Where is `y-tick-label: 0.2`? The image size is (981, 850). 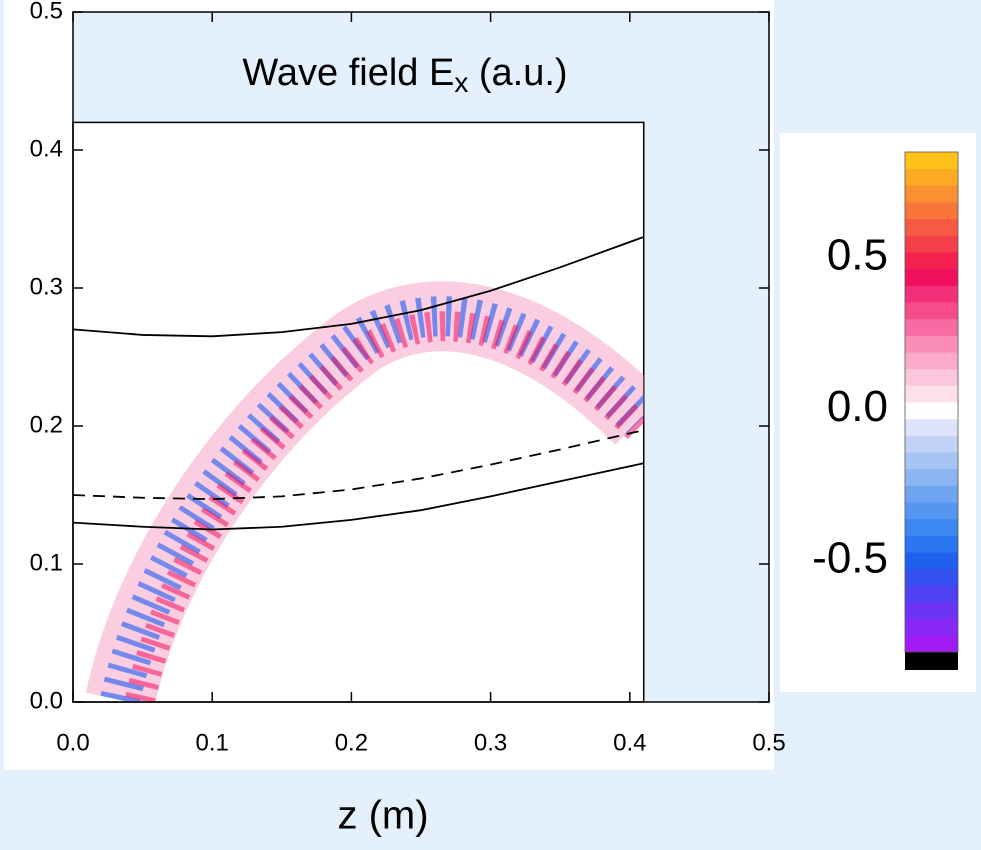 y-tick-label: 0.2 is located at coordinates (46, 424).